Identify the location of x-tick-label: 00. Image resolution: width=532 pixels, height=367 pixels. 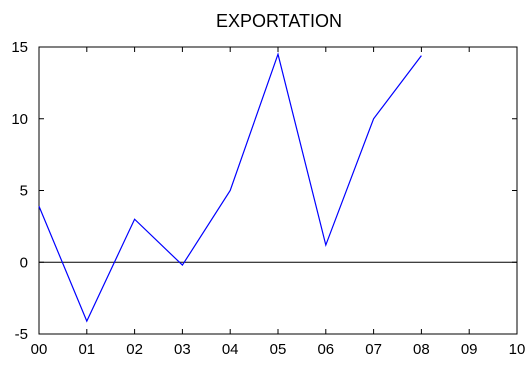
(39, 349).